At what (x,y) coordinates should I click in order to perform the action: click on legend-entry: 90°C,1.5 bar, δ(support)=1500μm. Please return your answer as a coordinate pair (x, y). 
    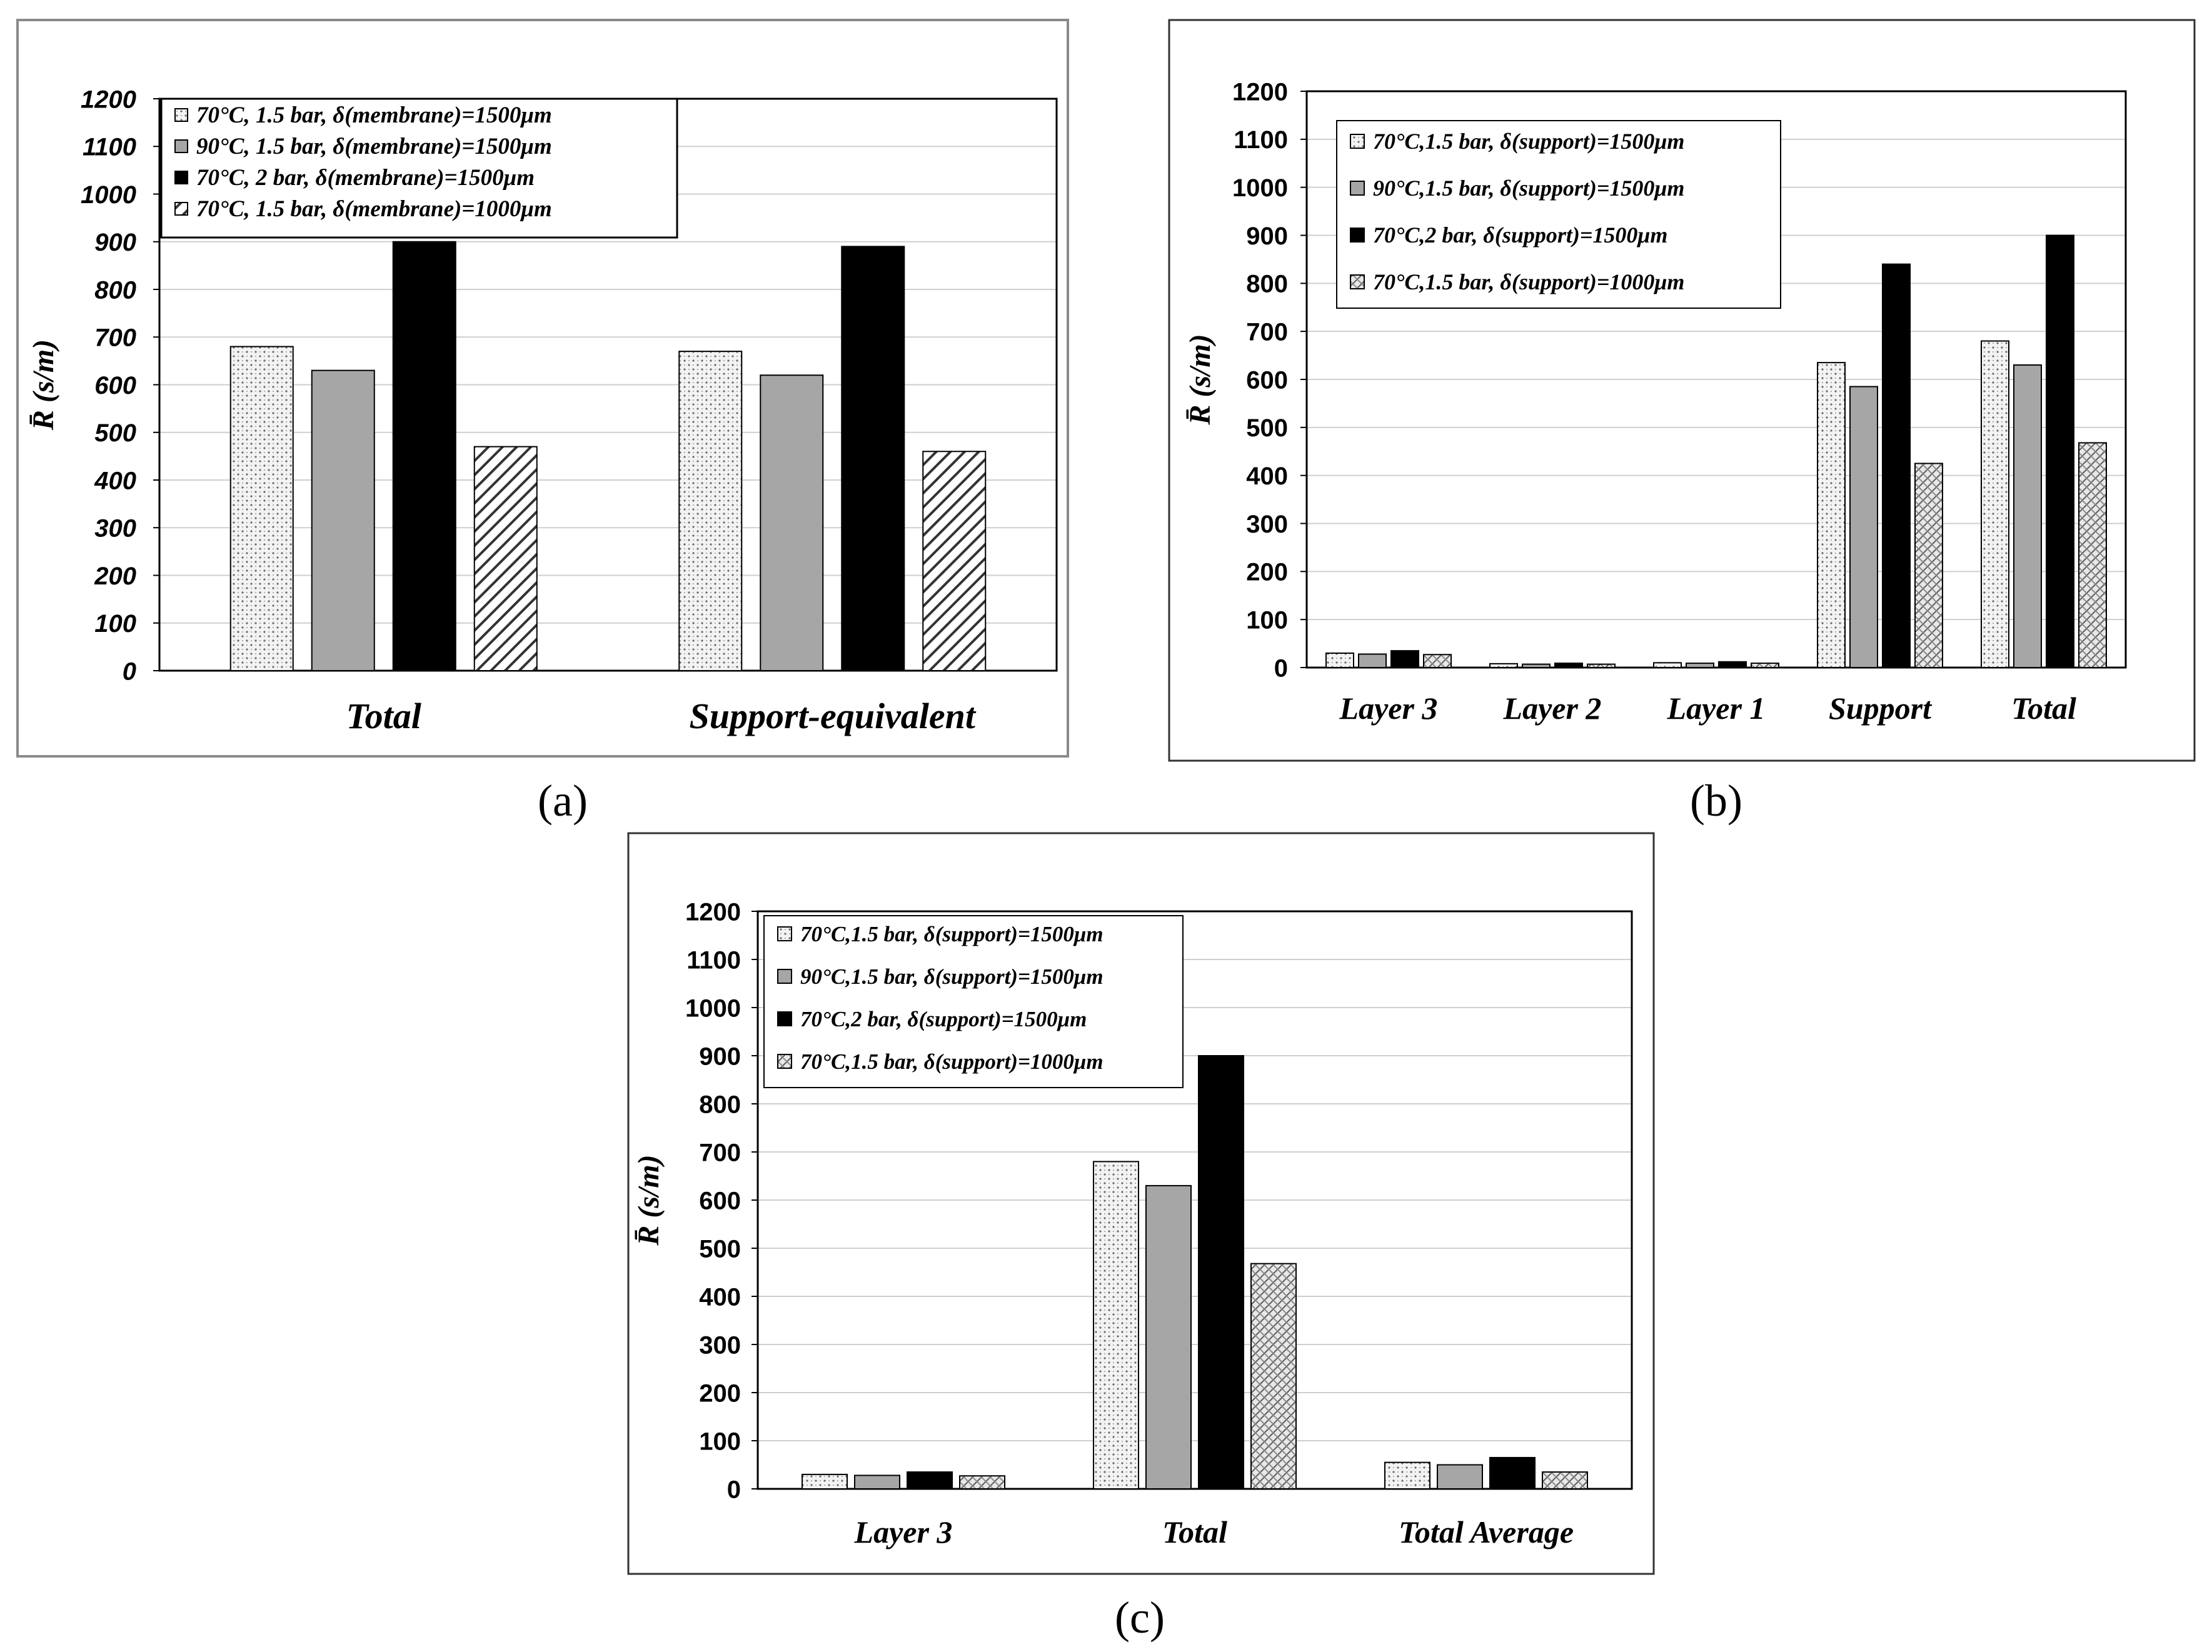
    Looking at the image, I should click on (951, 976).